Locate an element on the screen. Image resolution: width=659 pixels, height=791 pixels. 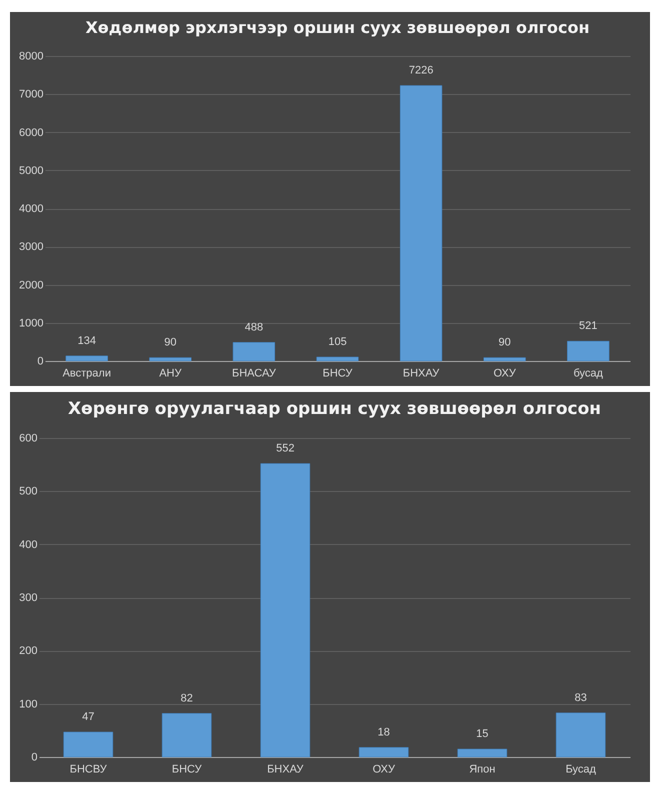
x-tick-label: бусад is located at coordinates (588, 374).